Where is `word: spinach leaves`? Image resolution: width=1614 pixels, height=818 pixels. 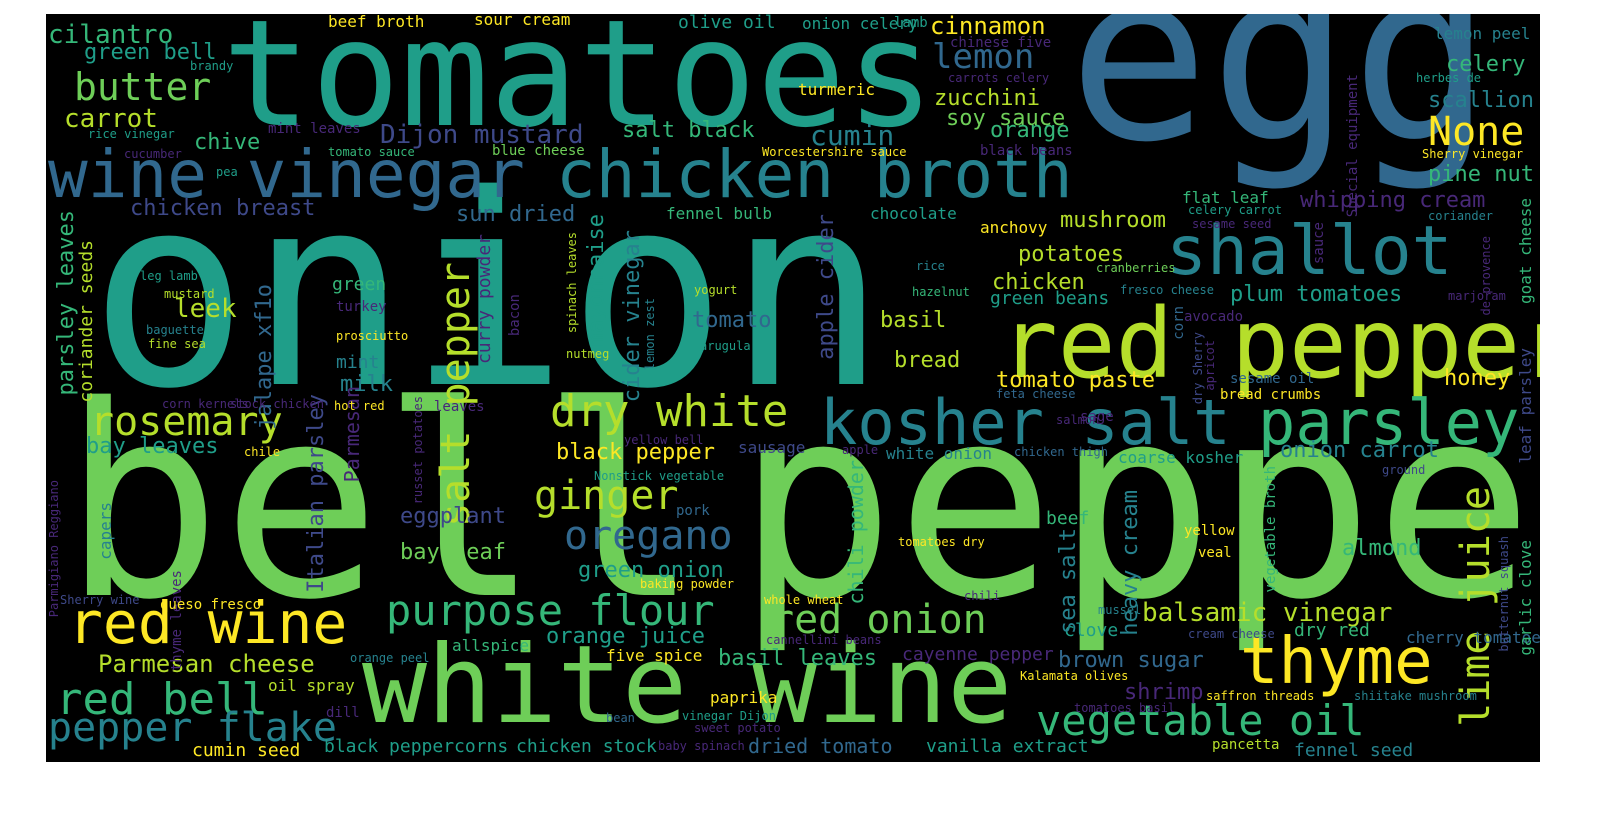 word: spinach leaves is located at coordinates (572, 283).